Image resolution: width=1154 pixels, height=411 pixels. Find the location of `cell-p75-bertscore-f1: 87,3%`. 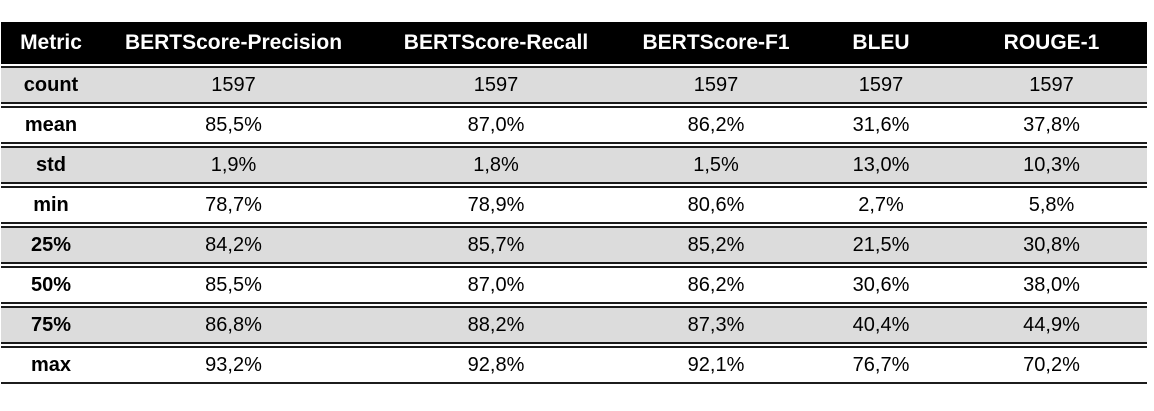

cell-p75-bertscore-f1: 87,3% is located at coordinates (716, 325).